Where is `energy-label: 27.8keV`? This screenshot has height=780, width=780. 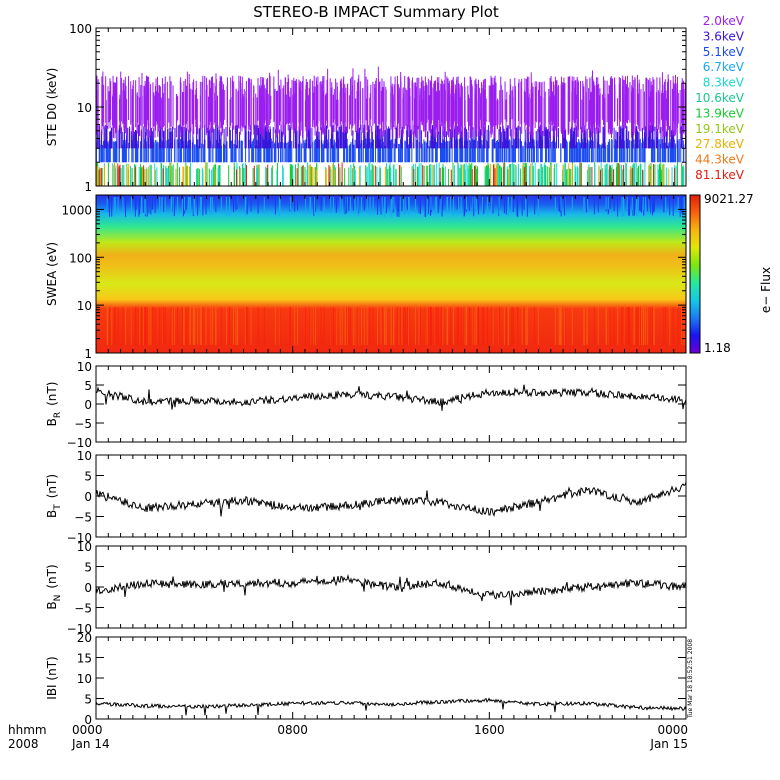
energy-label: 27.8keV is located at coordinates (720, 144).